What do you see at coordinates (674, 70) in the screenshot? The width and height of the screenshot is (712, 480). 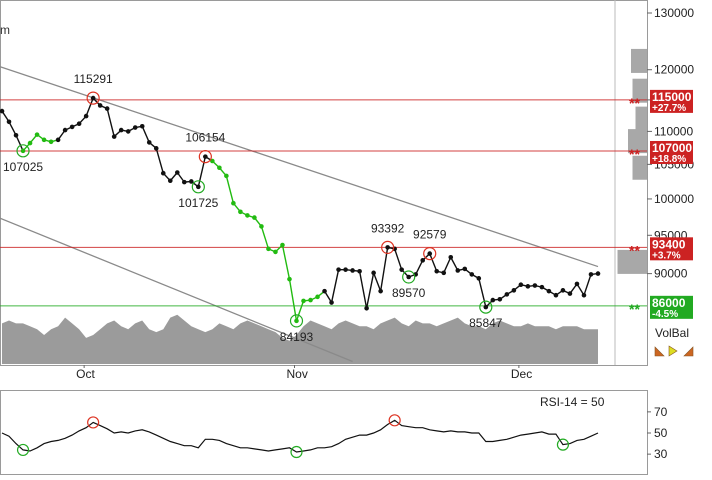 I see `y-tick-label: 120000` at bounding box center [674, 70].